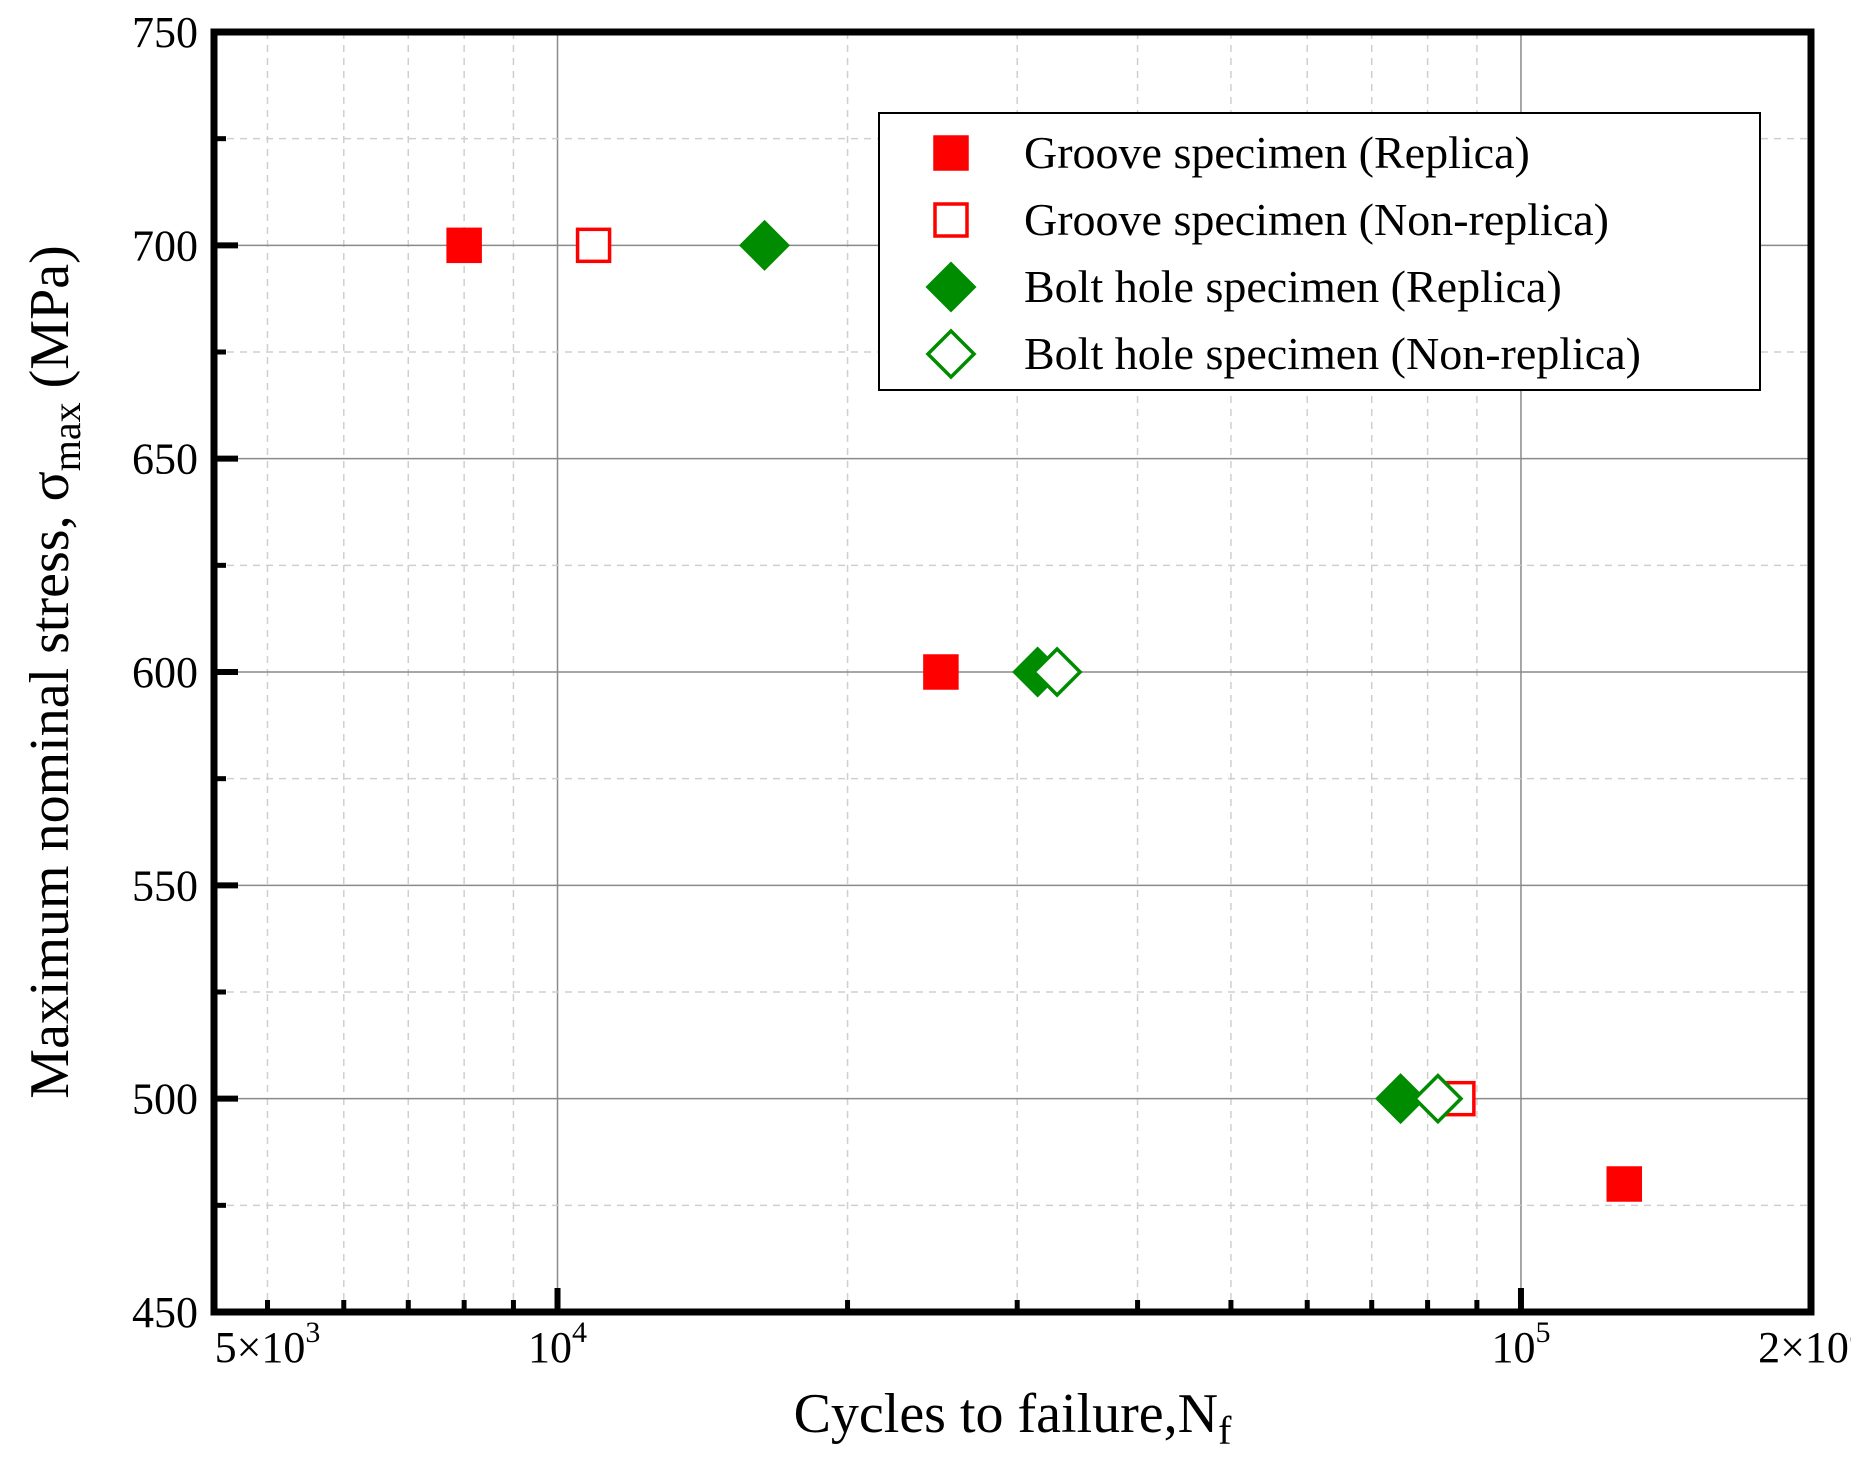  What do you see at coordinates (1804, 1344) in the screenshot?
I see `x-tick-label: 2×10⁵` at bounding box center [1804, 1344].